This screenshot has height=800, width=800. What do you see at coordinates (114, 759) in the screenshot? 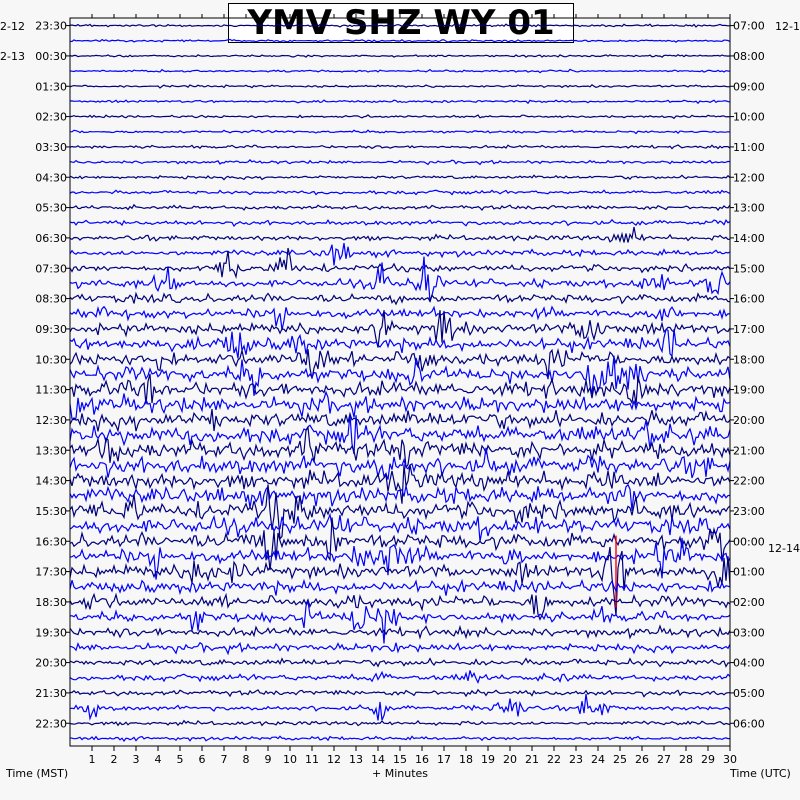
I see `x-tick-label: 2` at bounding box center [114, 759].